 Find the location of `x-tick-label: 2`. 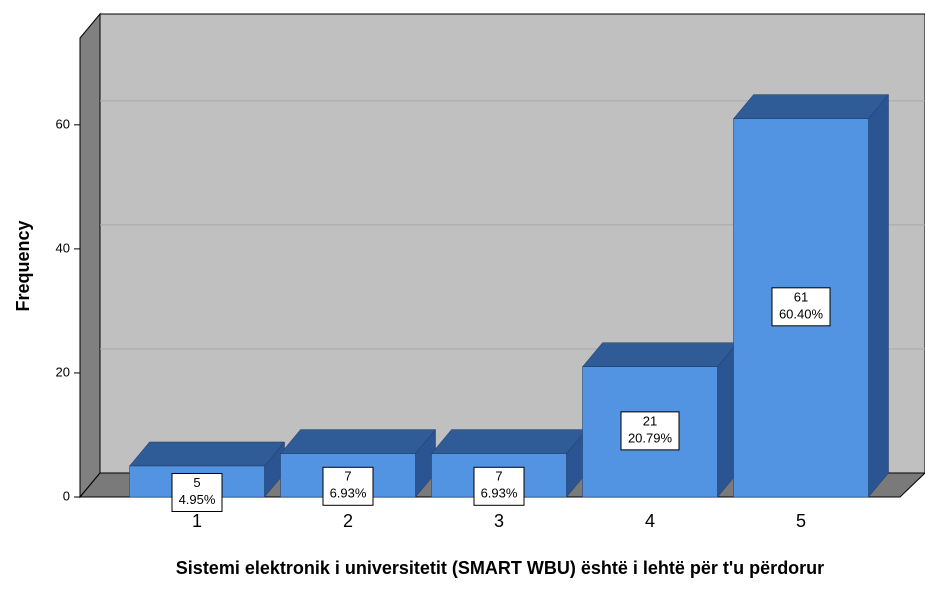

x-tick-label: 2 is located at coordinates (348, 521).